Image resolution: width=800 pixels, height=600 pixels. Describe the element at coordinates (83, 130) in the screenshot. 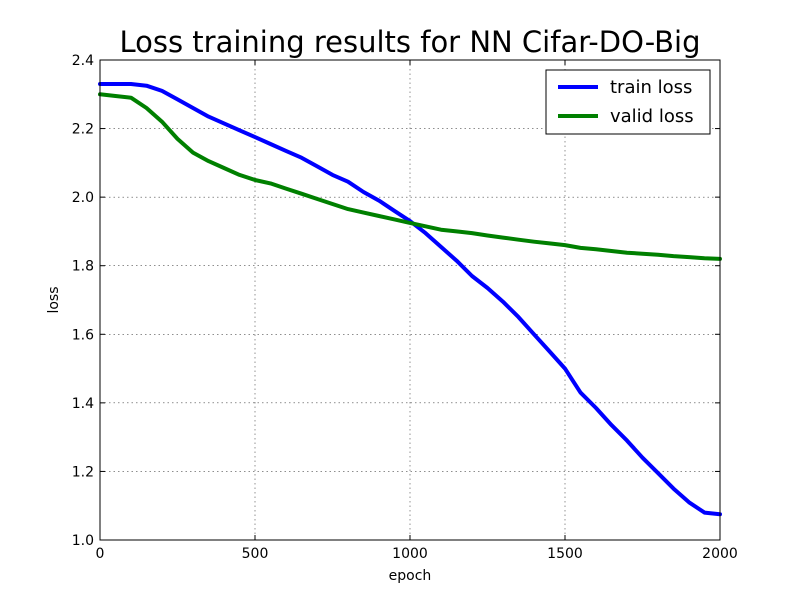

I see `y-tick-label: 2.2` at that location.